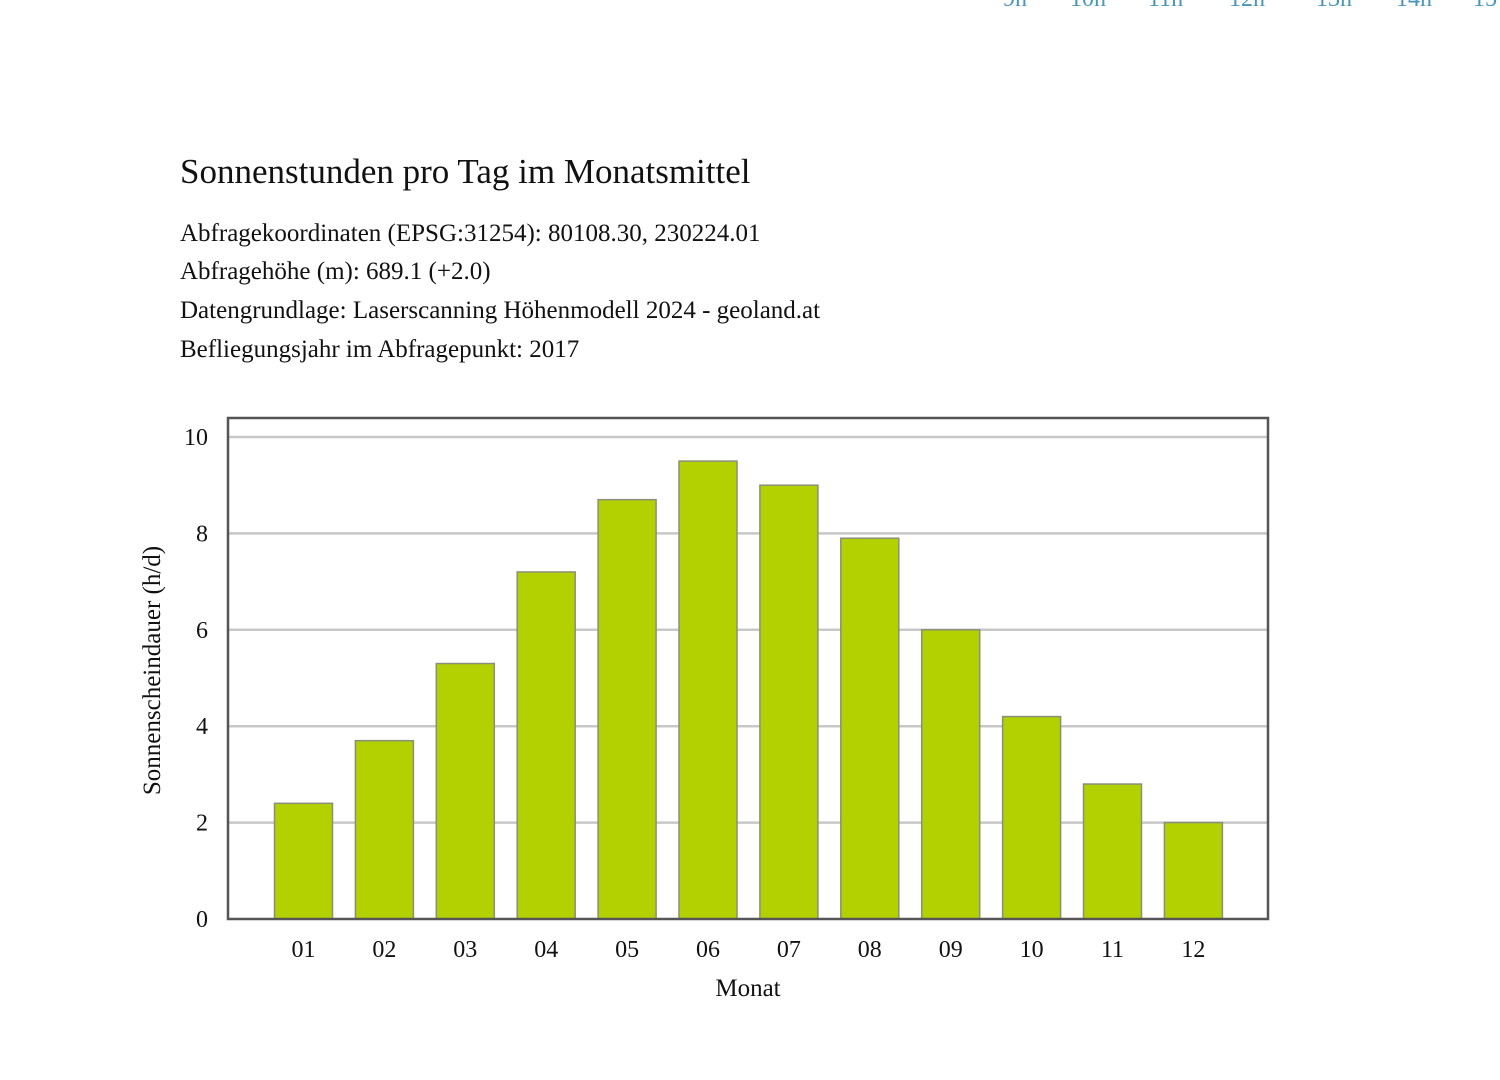 The height and width of the screenshot is (1080, 1500). What do you see at coordinates (1334, 6) in the screenshot?
I see `hour-link-13h: 13h` at bounding box center [1334, 6].